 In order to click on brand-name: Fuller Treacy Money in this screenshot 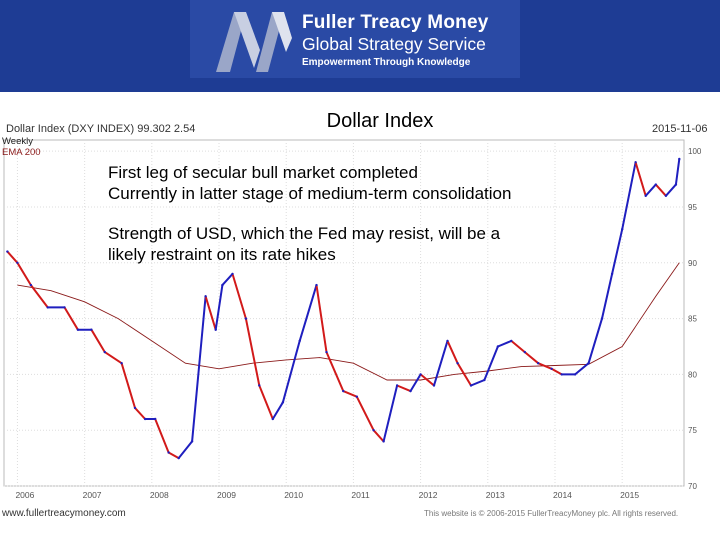, I will do `click(395, 22)`.